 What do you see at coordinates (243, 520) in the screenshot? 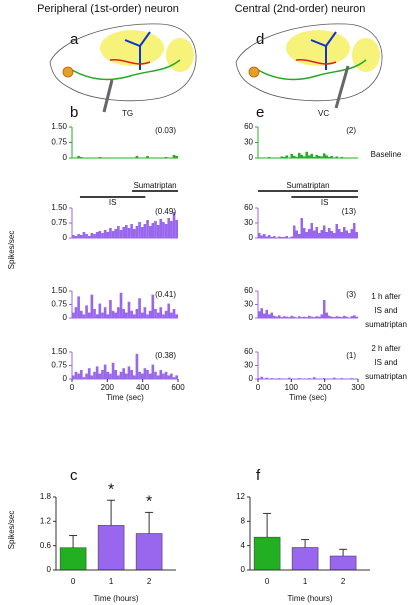
I see `y-tick-label: 8` at bounding box center [243, 520].